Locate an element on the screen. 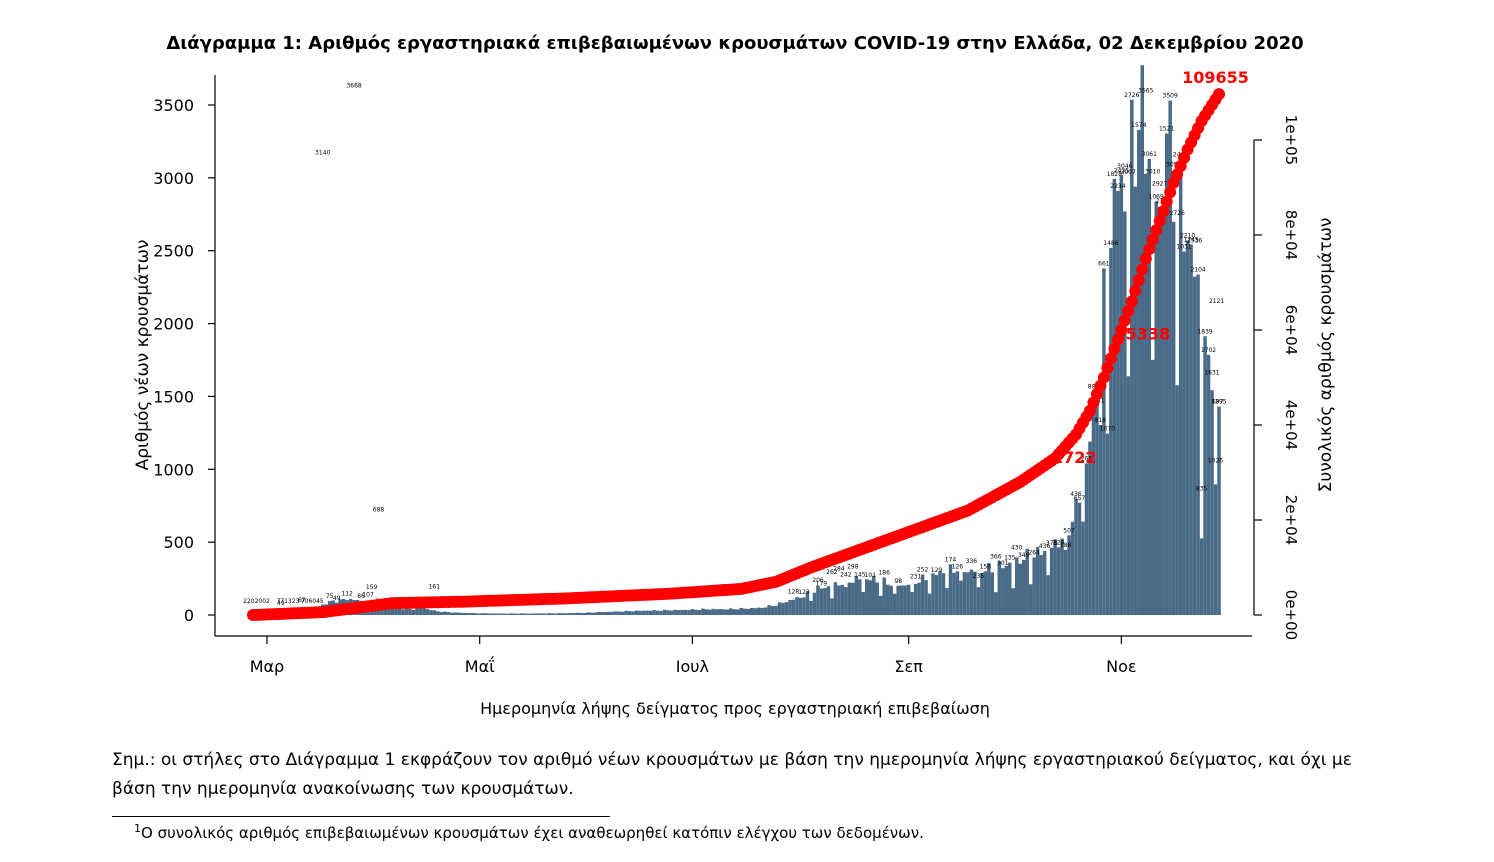 The image size is (1494, 862). bar-value-label: 107 is located at coordinates (368, 594).